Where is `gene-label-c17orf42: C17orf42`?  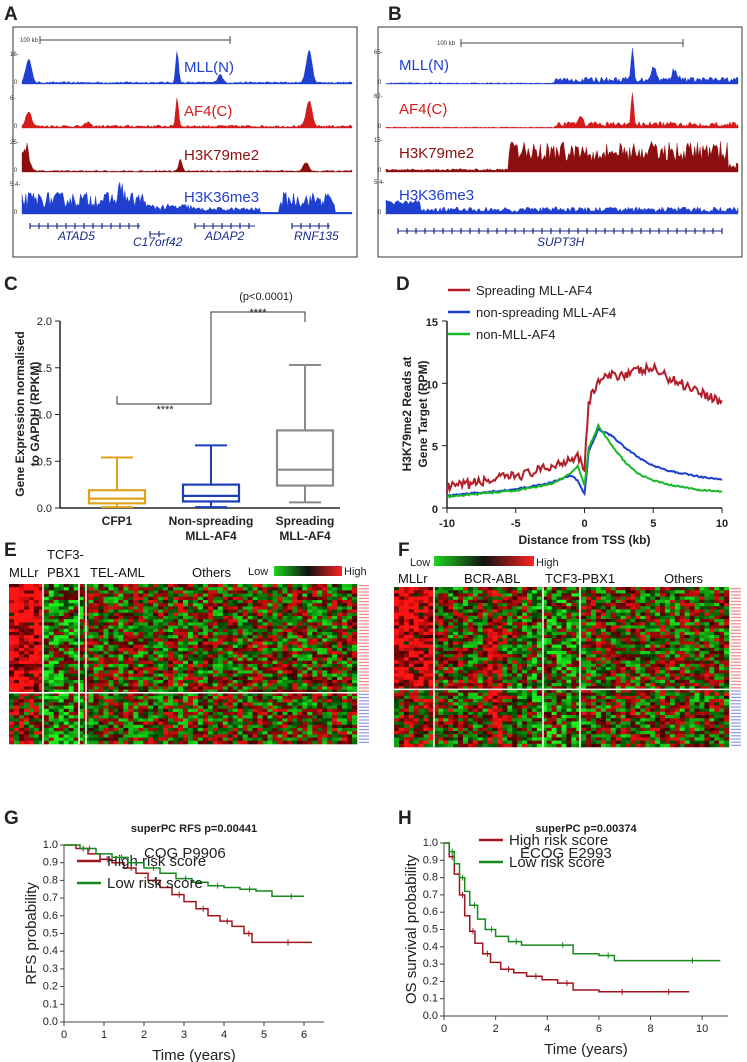 gene-label-c17orf42: C17orf42 is located at coordinates (158, 242).